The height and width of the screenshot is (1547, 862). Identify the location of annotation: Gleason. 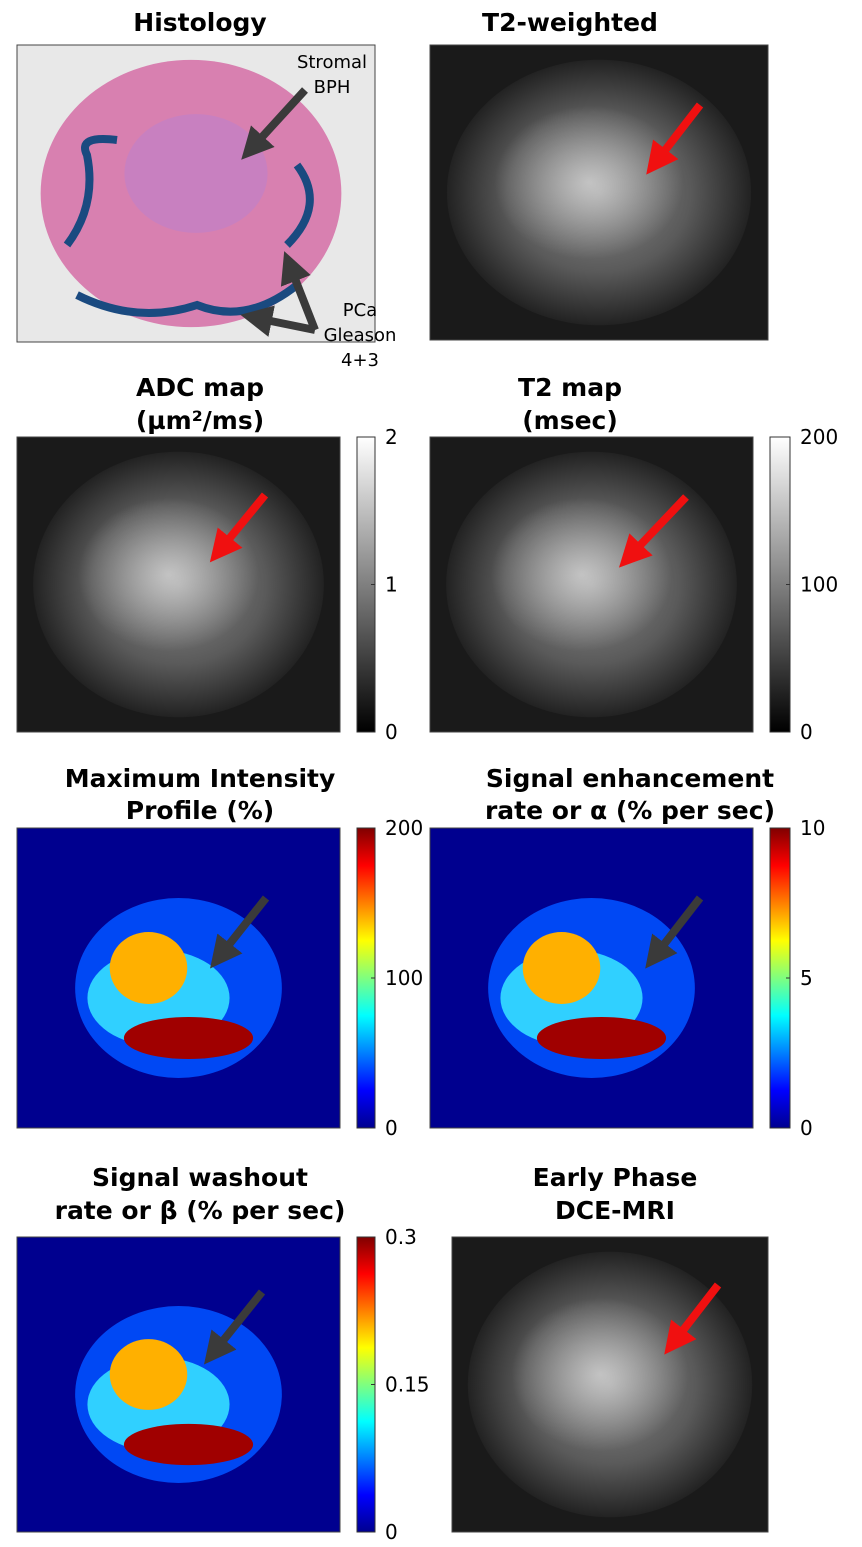
(360, 335).